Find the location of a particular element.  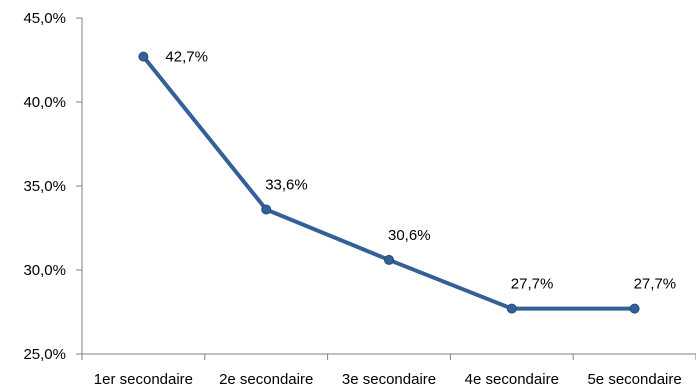

x-tick-label: 4e secondaire is located at coordinates (512, 379).